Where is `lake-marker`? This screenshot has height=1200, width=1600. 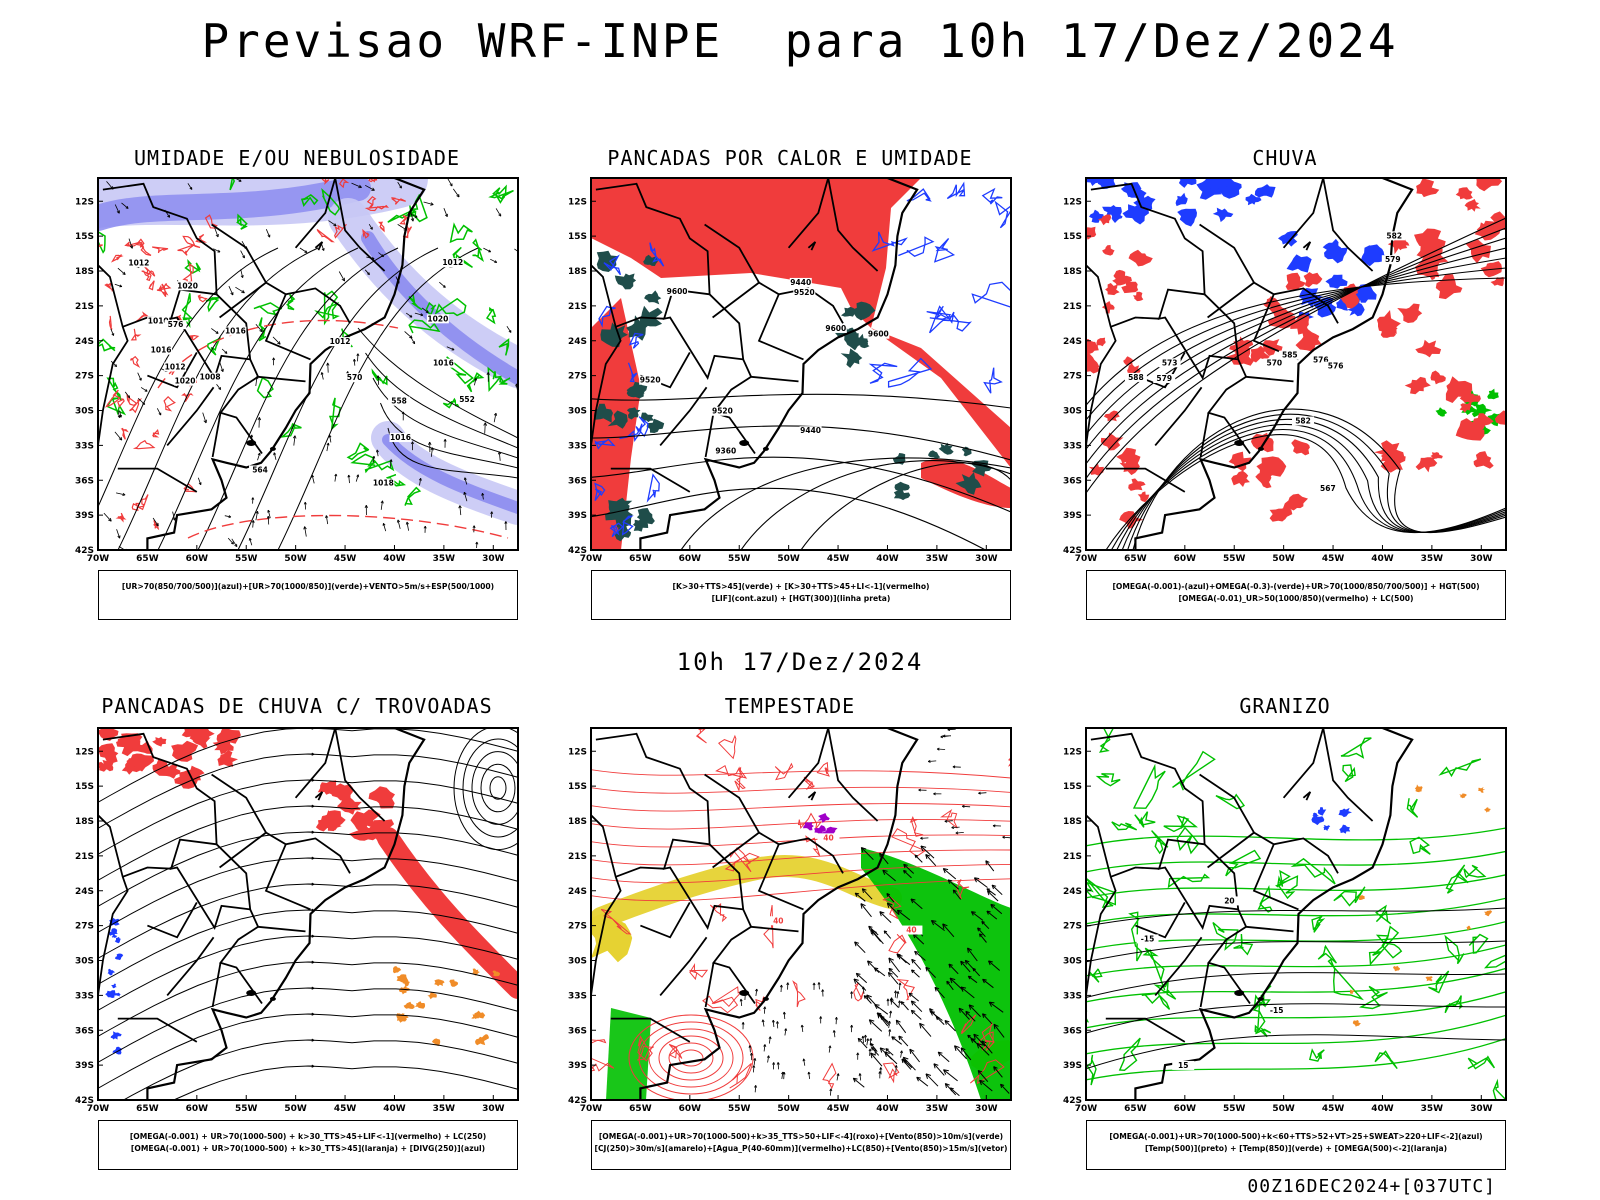
lake-marker is located at coordinates (744, 993).